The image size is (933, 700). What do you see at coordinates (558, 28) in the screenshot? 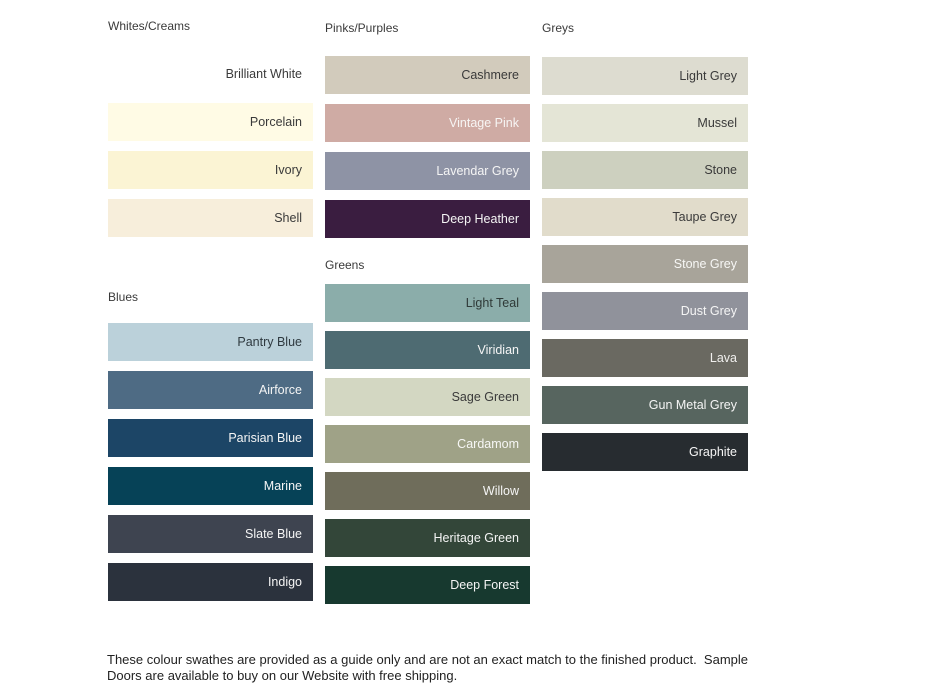
I see `group-title-greys: Greys` at bounding box center [558, 28].